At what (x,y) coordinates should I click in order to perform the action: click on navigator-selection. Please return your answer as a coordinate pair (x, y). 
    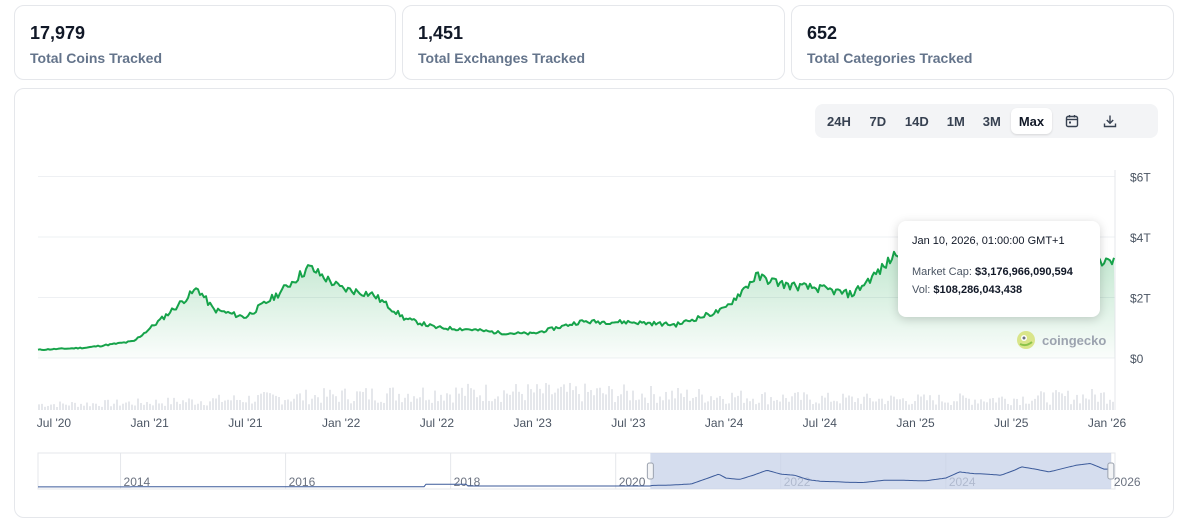
    Looking at the image, I should click on (880, 471).